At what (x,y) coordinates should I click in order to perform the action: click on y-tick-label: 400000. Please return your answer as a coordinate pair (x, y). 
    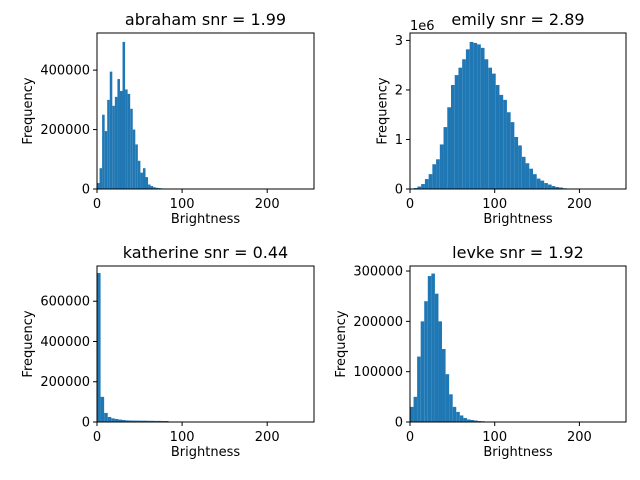
    Looking at the image, I should click on (65, 342).